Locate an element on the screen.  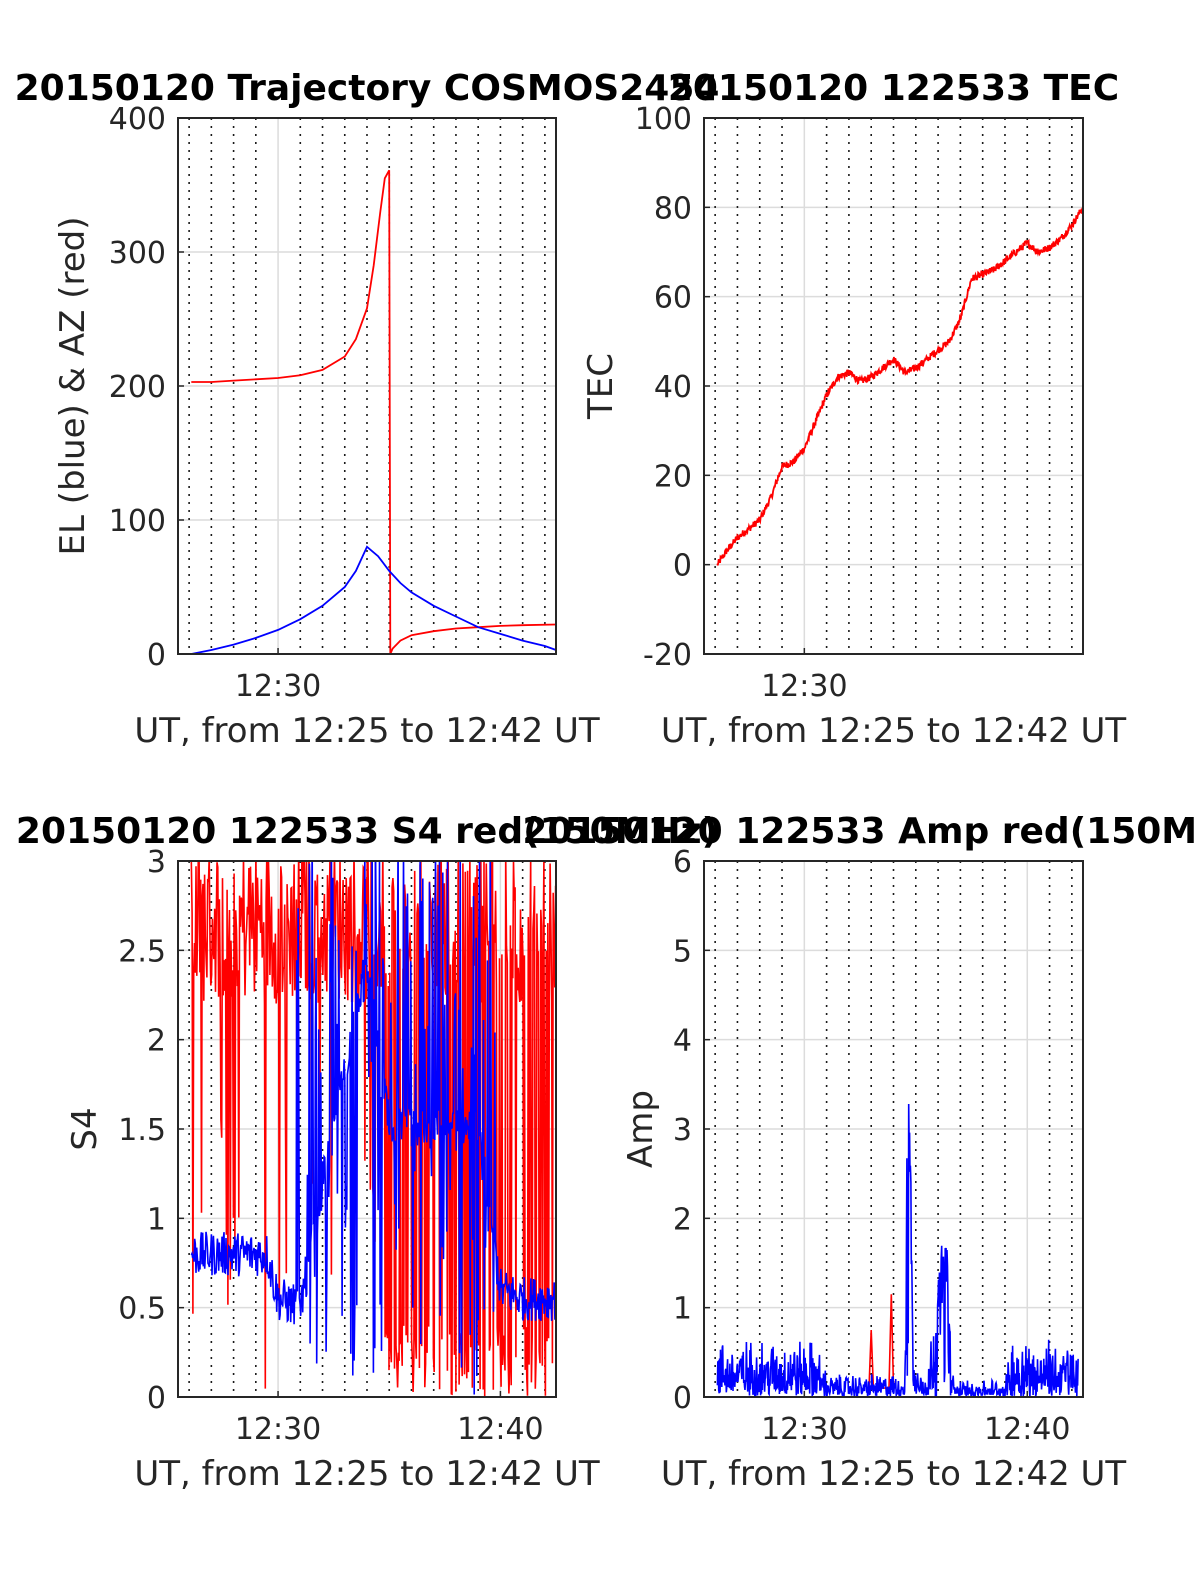
y-tick-label: 20 is located at coordinates (673, 476).